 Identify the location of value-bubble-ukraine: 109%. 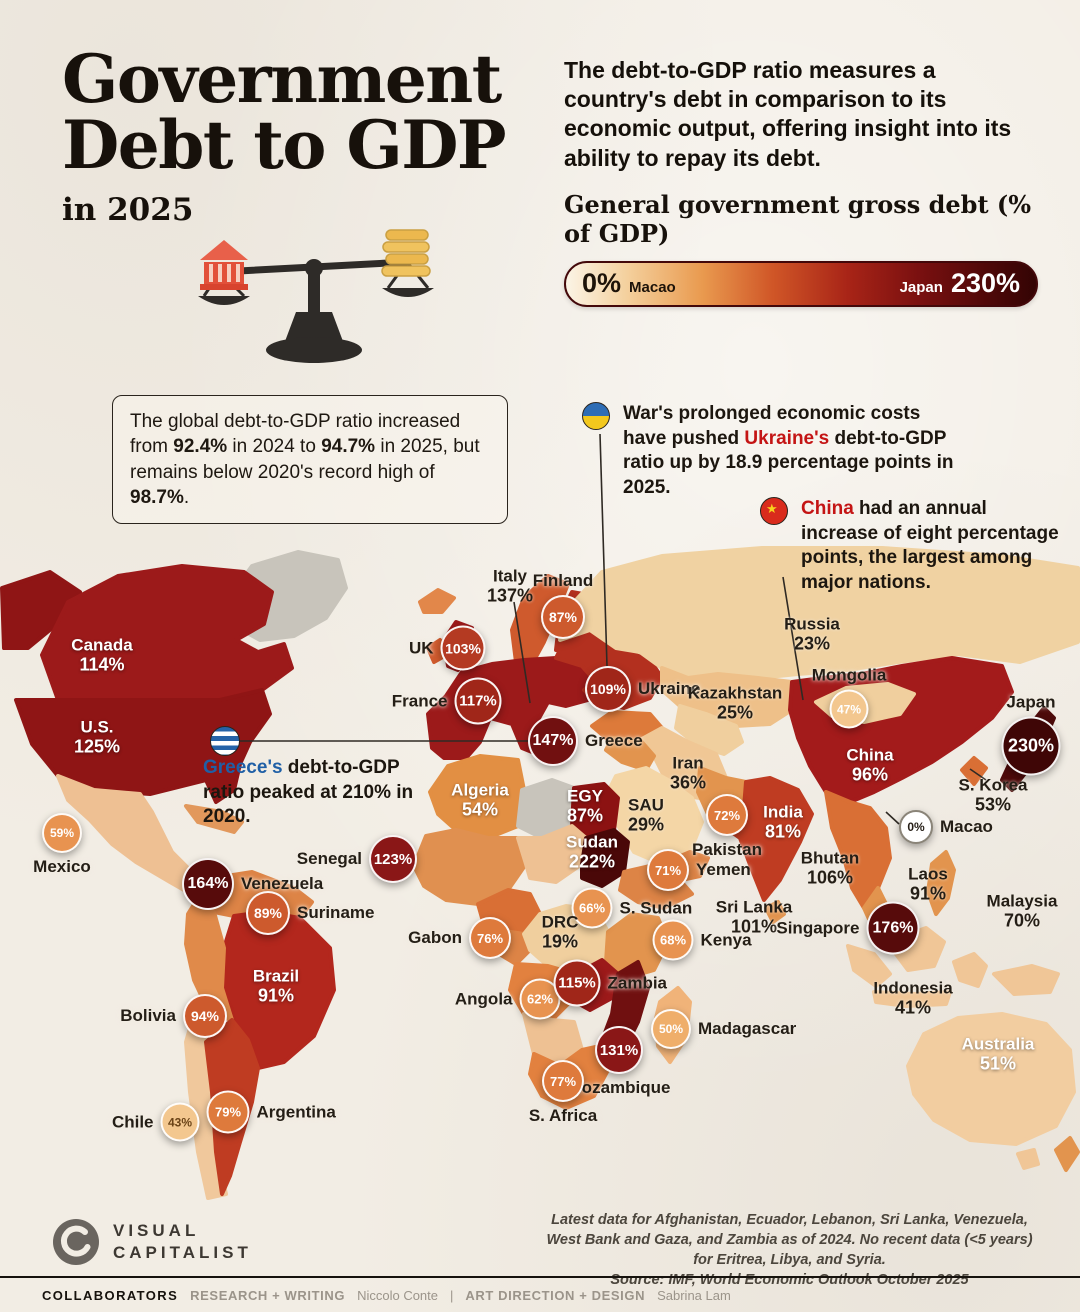
(608, 689).